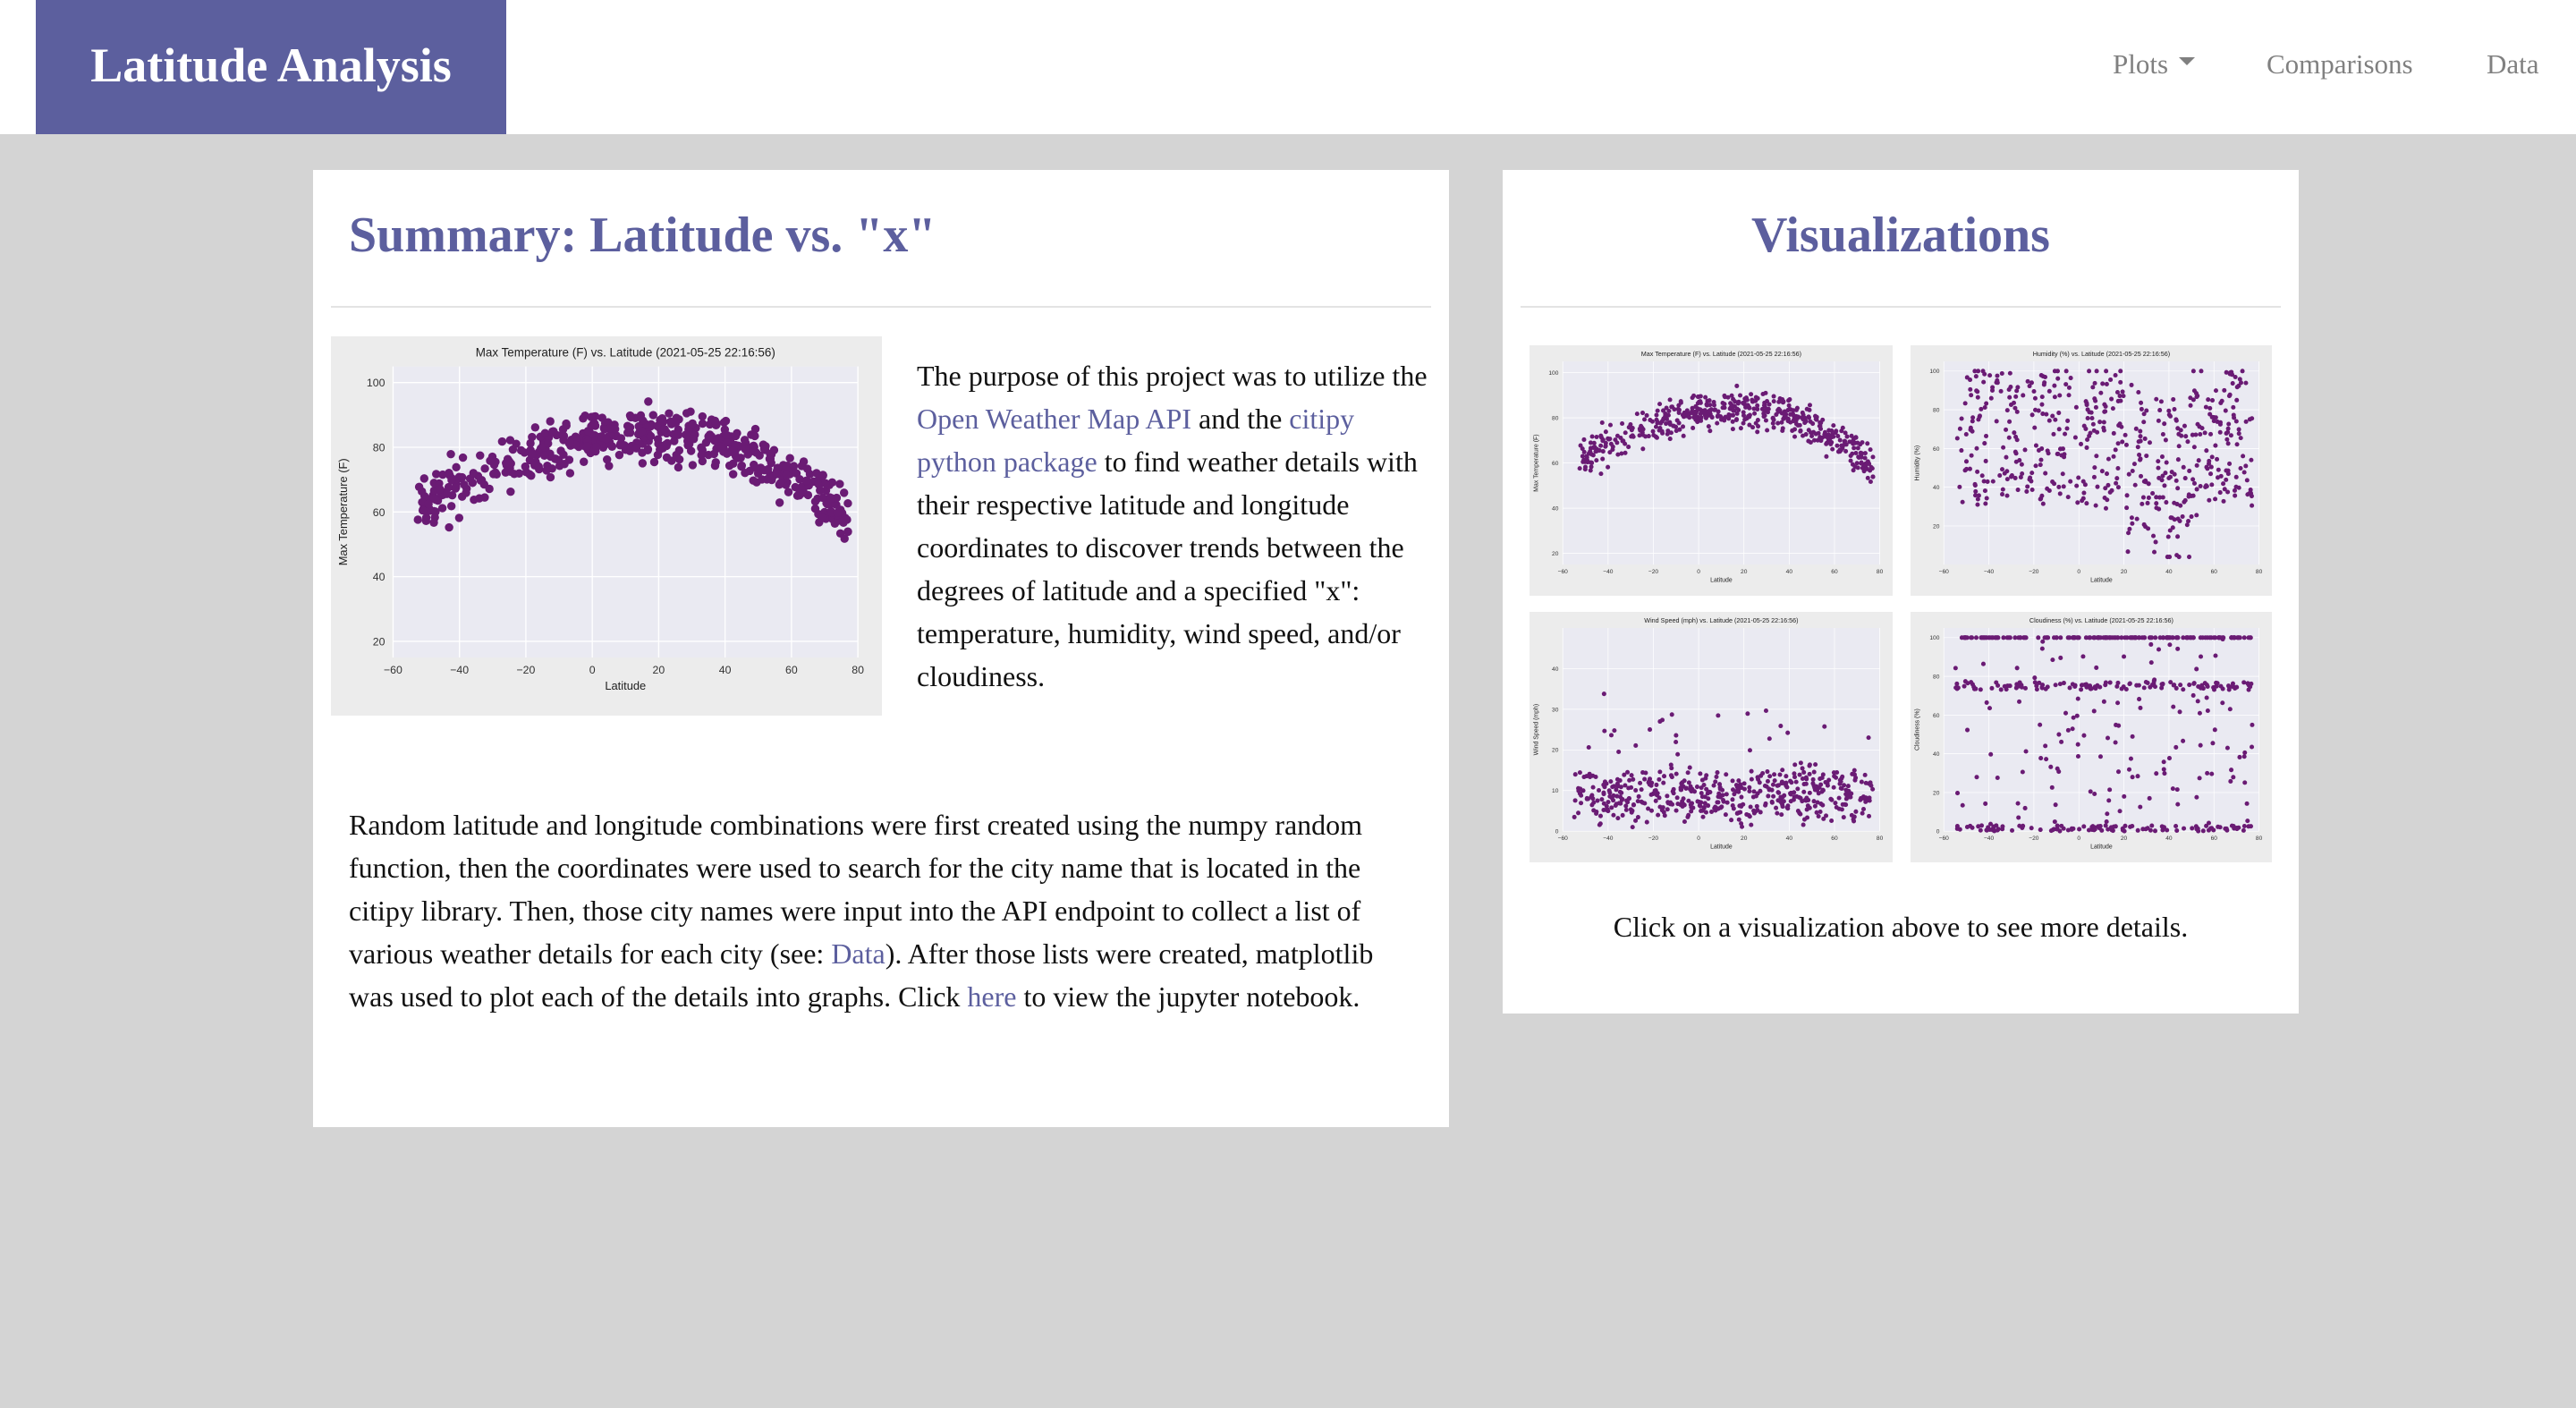  I want to click on nav-data: Data, so click(2513, 64).